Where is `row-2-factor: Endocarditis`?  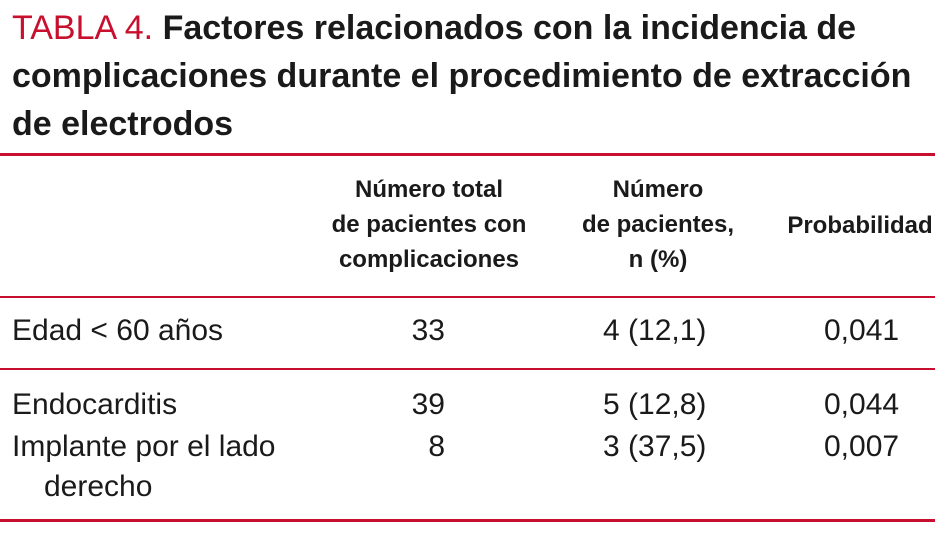
row-2-factor: Endocarditis is located at coordinates (95, 404).